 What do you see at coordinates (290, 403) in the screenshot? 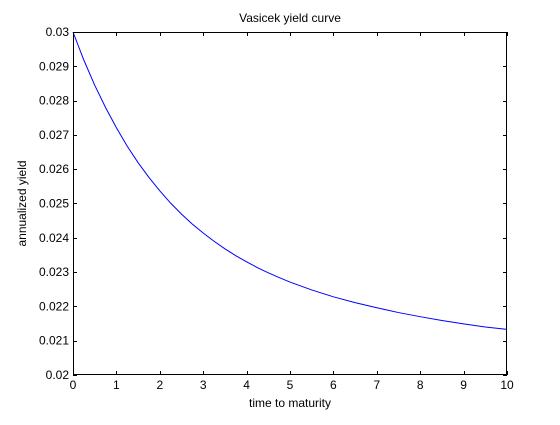
I see `x-axis-label: time to maturity` at bounding box center [290, 403].